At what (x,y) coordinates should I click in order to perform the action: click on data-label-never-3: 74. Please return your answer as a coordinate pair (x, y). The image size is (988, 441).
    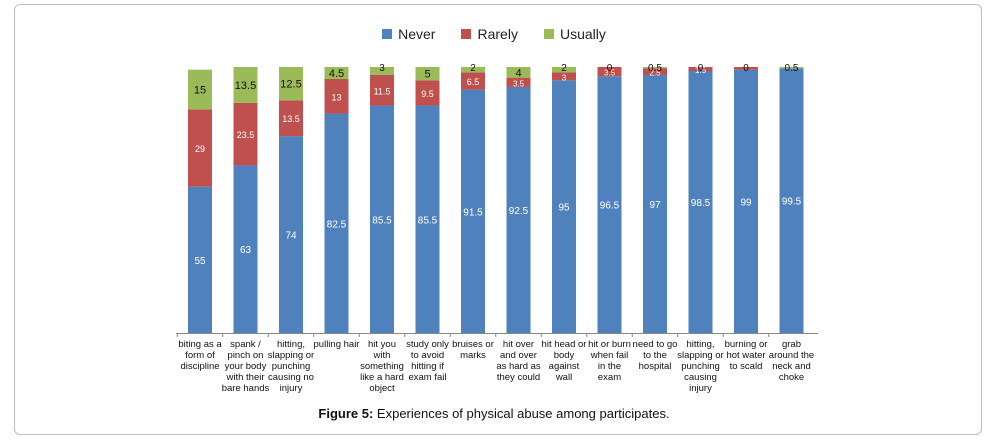
    Looking at the image, I should click on (291, 236).